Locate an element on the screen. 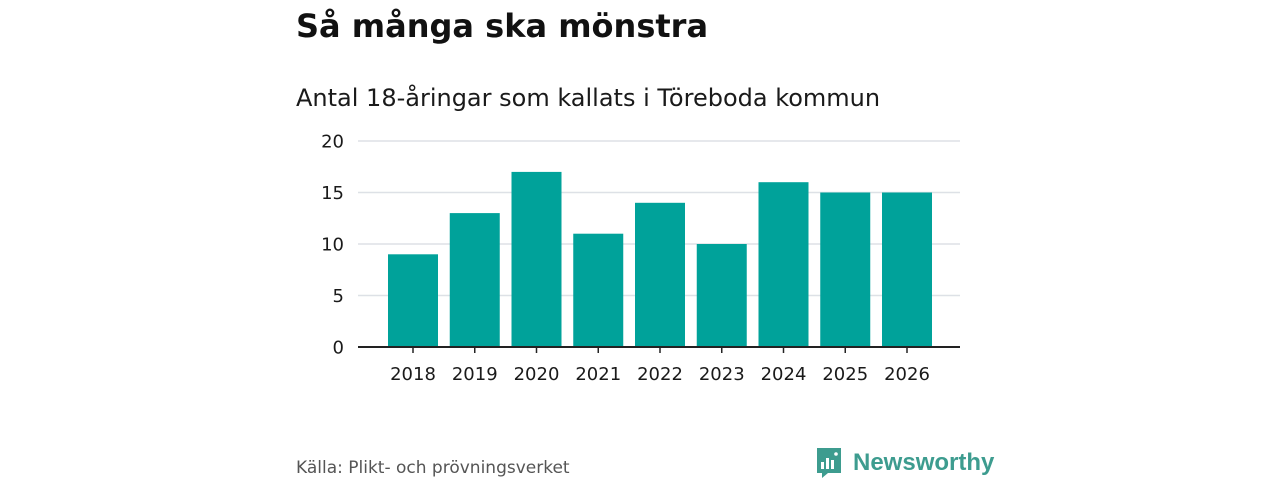 This screenshot has height=480, width=1280. x-tick-label: 2026 is located at coordinates (907, 374).